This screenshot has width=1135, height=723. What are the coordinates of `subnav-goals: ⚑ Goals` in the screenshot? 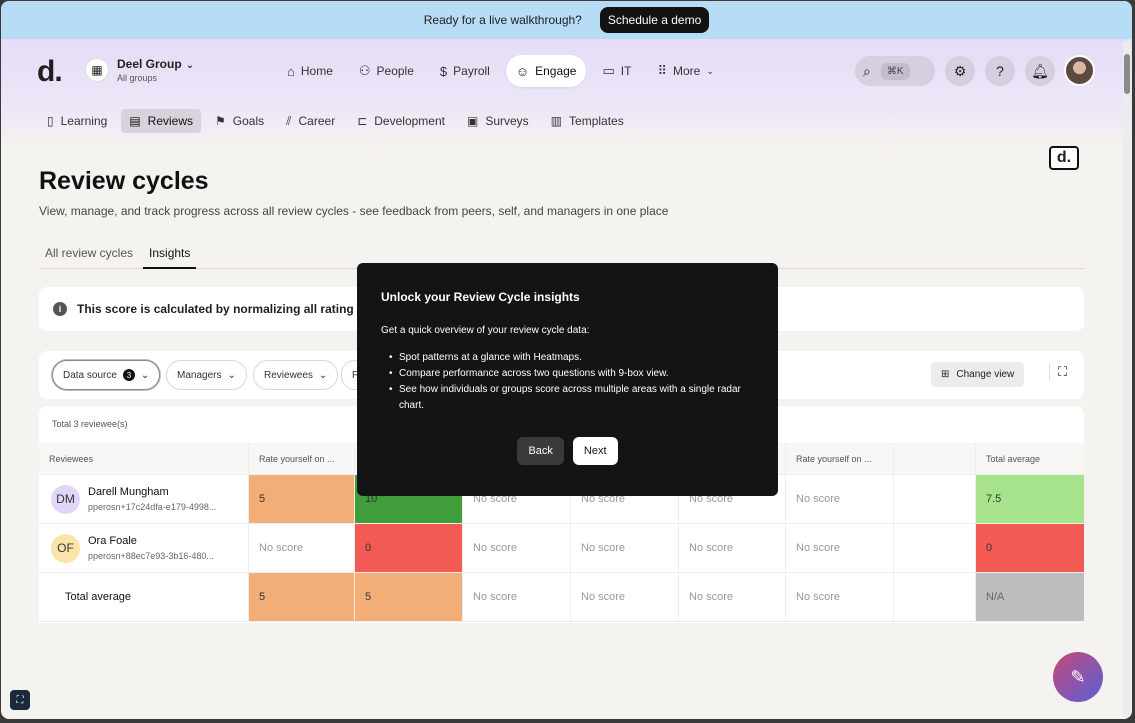 It's located at (240, 121).